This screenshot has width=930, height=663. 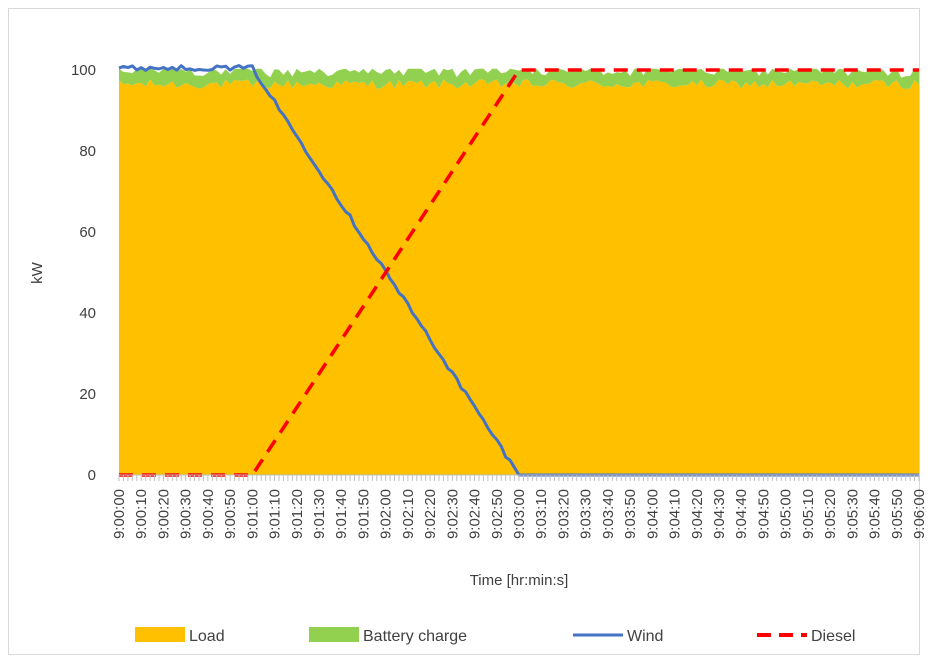 I want to click on x-tick-label: 9:00:40, so click(x=208, y=514).